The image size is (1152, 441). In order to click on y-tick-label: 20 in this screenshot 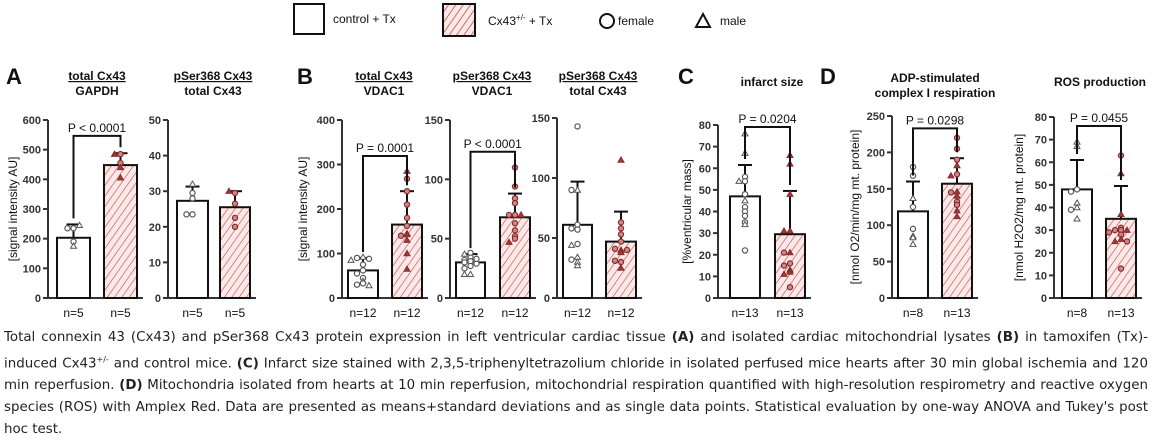, I will do `click(1041, 254)`.